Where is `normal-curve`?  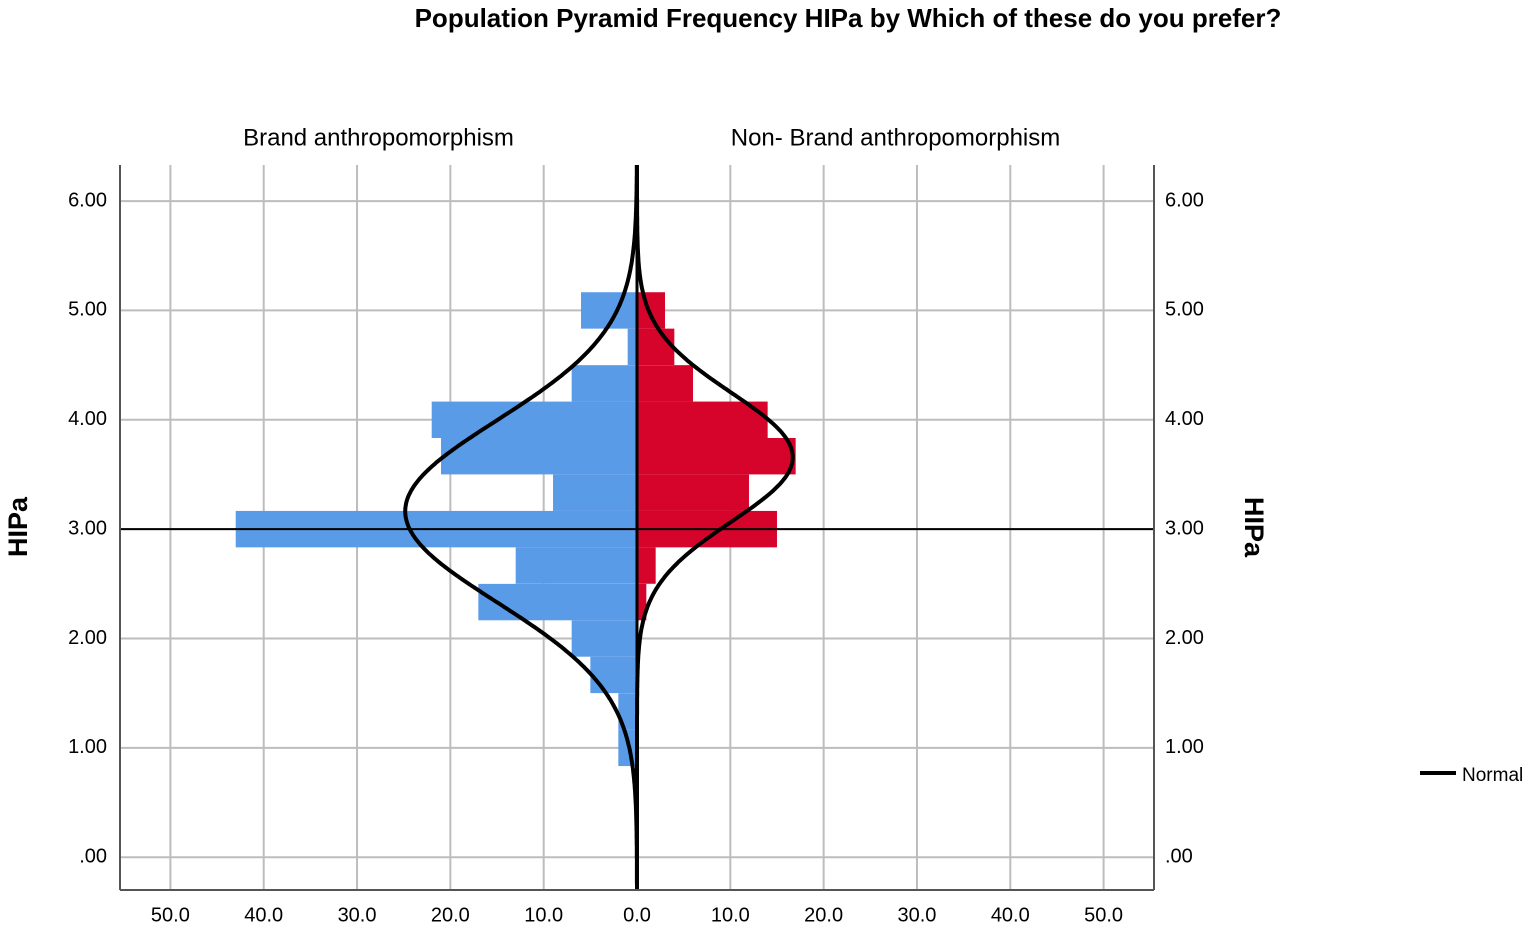
normal-curve is located at coordinates (521, 527).